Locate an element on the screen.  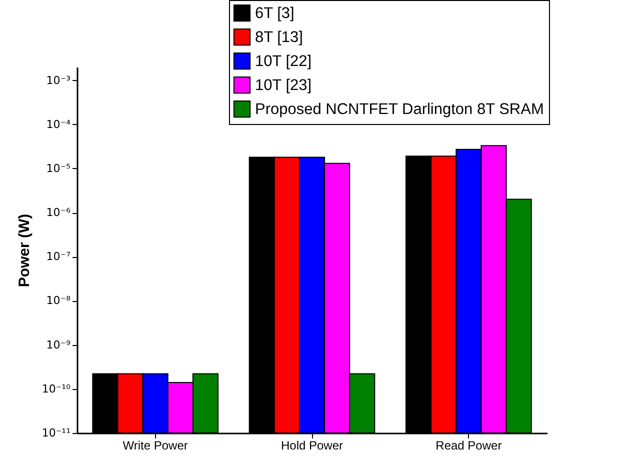
legend-label: 8T [13] is located at coordinates (279, 37).